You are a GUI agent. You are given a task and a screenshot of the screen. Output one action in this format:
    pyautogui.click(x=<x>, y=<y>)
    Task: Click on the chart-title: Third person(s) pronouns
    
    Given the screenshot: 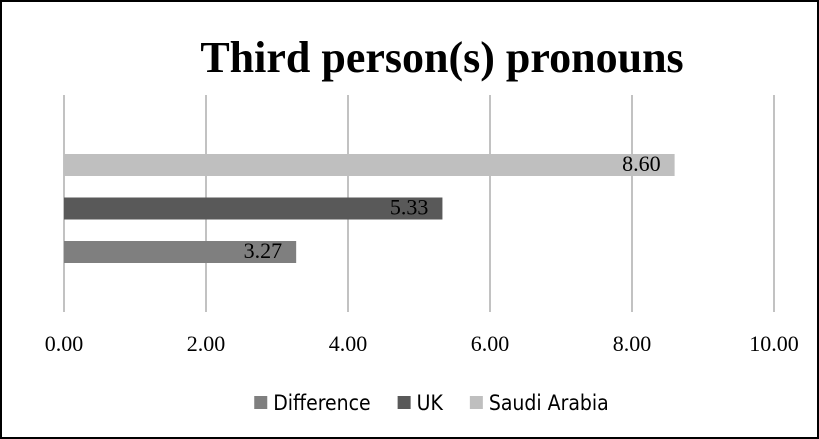 What is the action you would take?
    pyautogui.click(x=441, y=57)
    